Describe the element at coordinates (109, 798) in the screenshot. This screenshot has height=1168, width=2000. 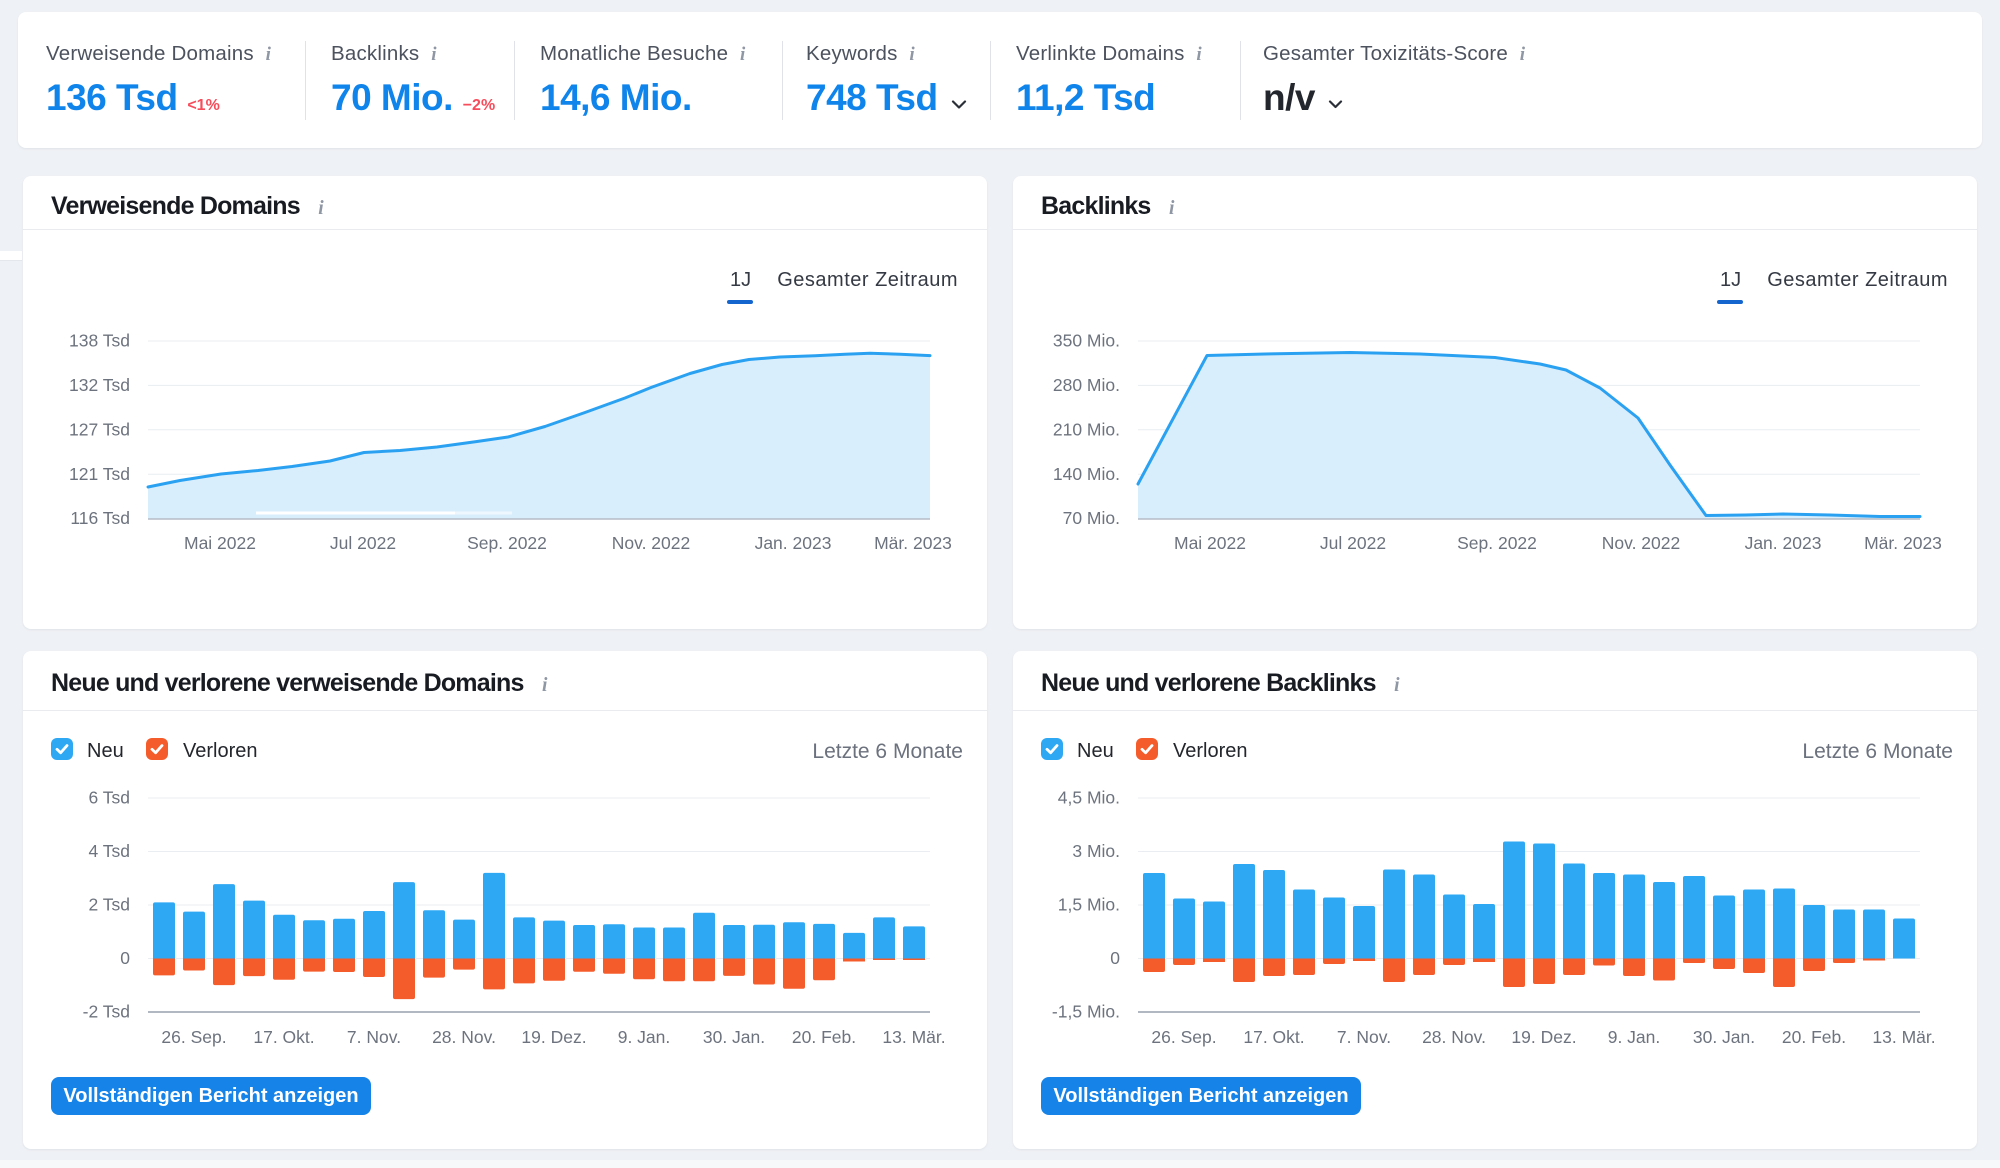
I see `svg-text: 6 Tsd` at that location.